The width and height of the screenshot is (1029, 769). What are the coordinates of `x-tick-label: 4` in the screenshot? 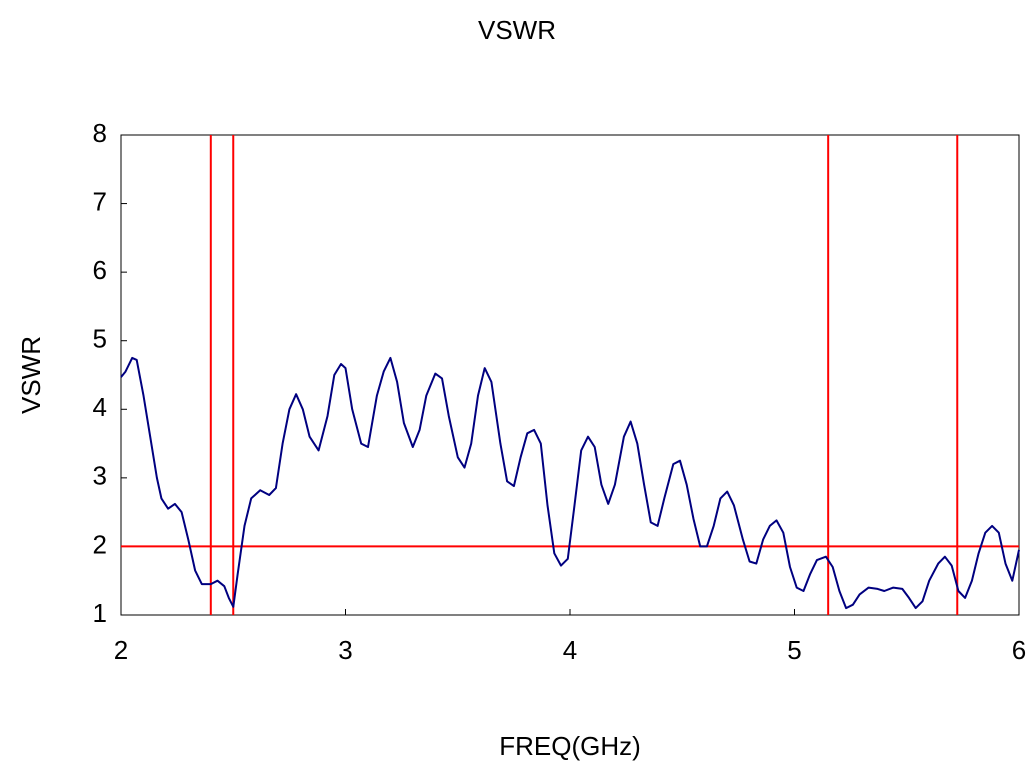 It's located at (570, 650).